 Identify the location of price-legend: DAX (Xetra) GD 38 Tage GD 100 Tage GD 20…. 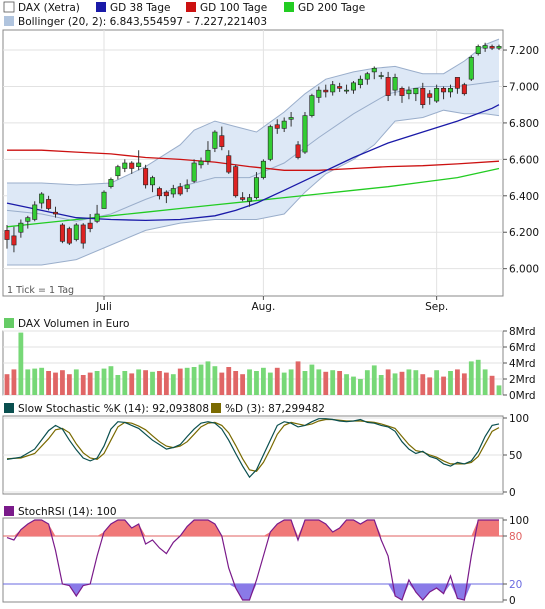
(184, 14).